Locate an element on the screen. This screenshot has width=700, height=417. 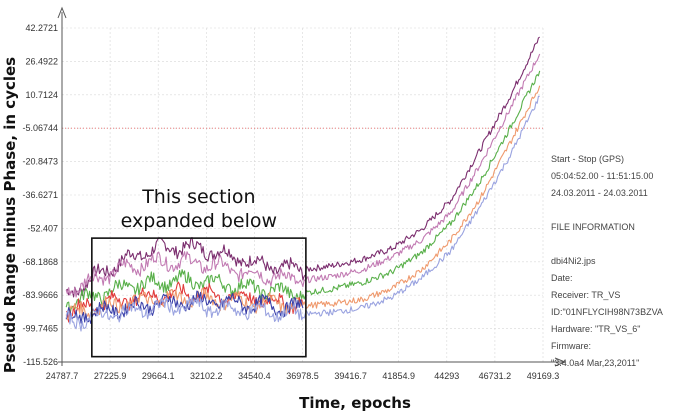
annotation-box is located at coordinates (199, 297).